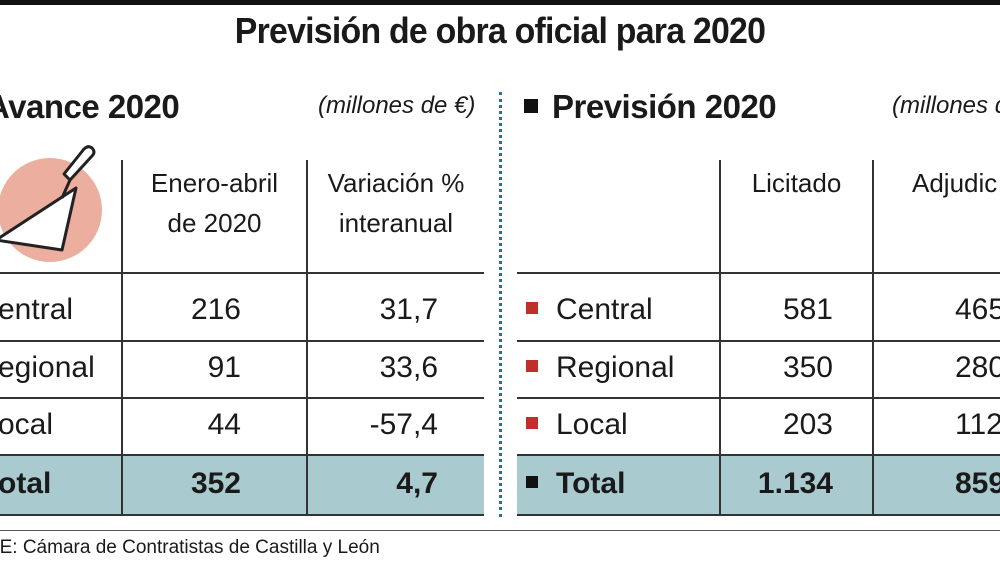 The width and height of the screenshot is (1000, 567). Describe the element at coordinates (807, 424) in the screenshot. I see `right-row-licitado: 203` at that location.